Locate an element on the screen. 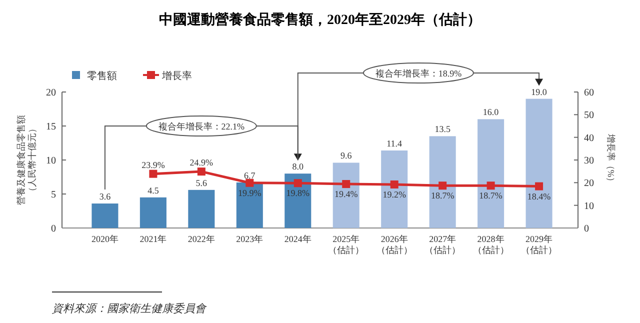  x-tick-label: 2025年（估計） is located at coordinates (346, 244).